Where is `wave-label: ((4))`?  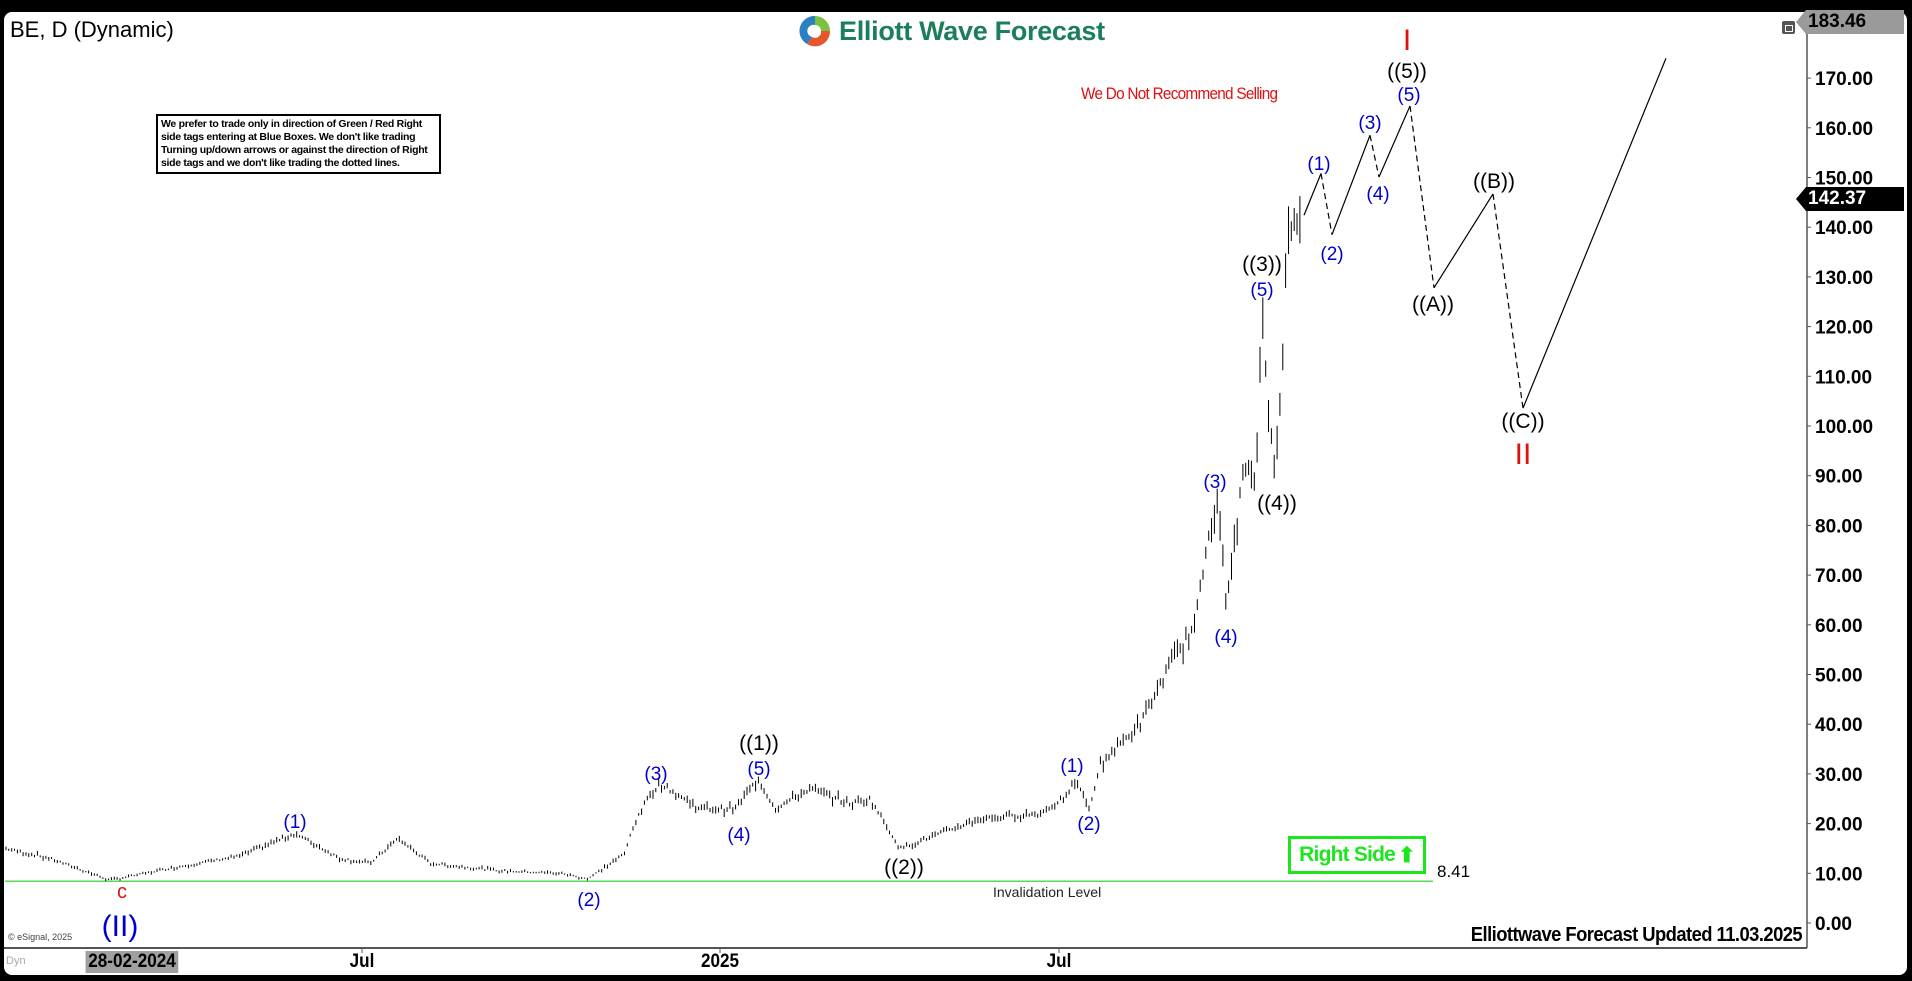
wave-label: ((4)) is located at coordinates (1277, 503).